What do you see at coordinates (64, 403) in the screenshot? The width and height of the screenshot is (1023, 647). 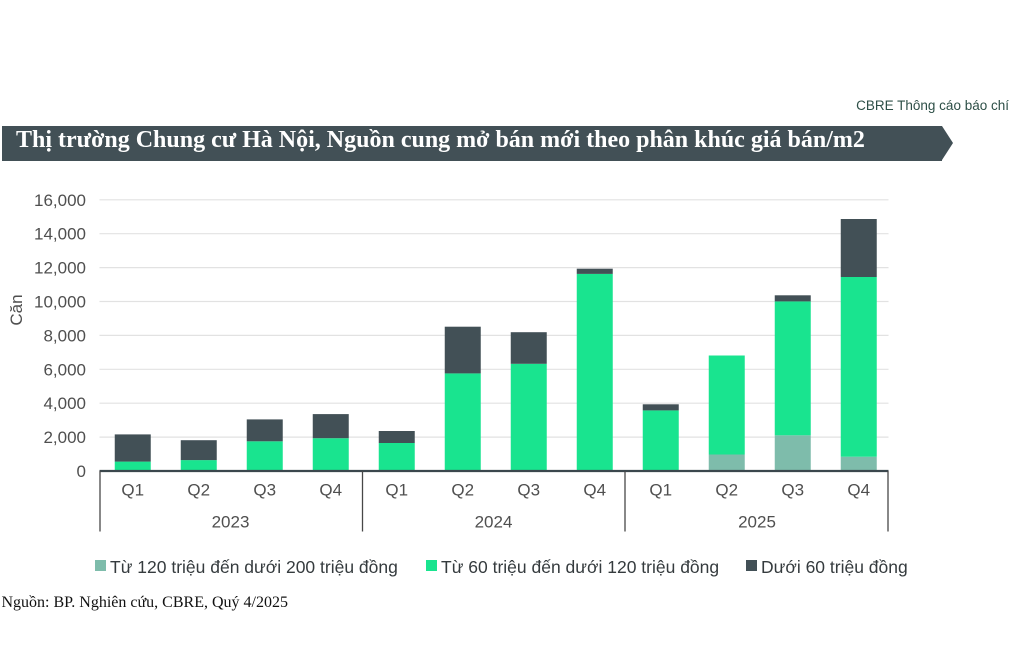 I see `svg-text: 4,000` at bounding box center [64, 403].